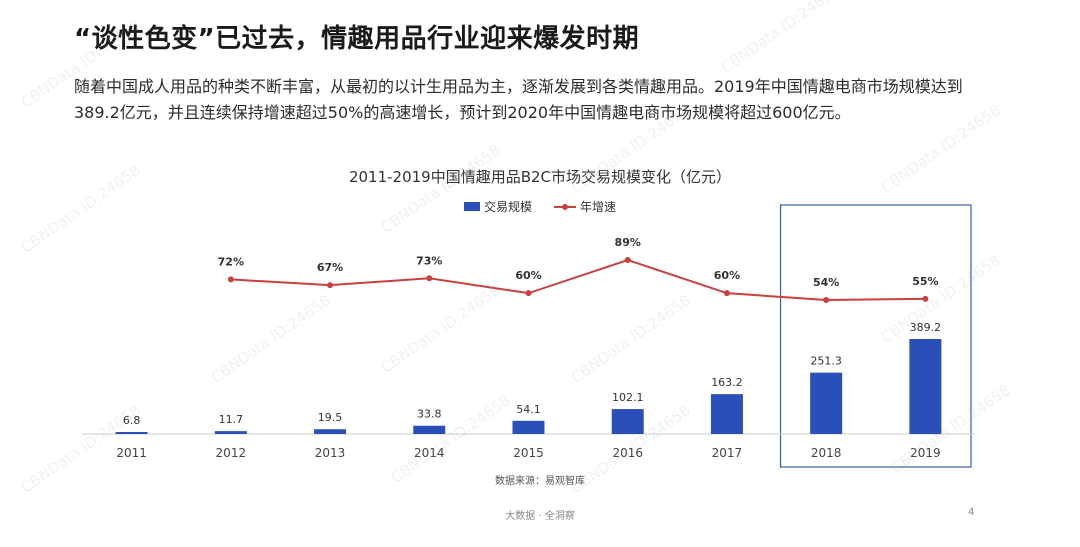  I want to click on legend-label-volume: 交易规模, so click(507, 207).